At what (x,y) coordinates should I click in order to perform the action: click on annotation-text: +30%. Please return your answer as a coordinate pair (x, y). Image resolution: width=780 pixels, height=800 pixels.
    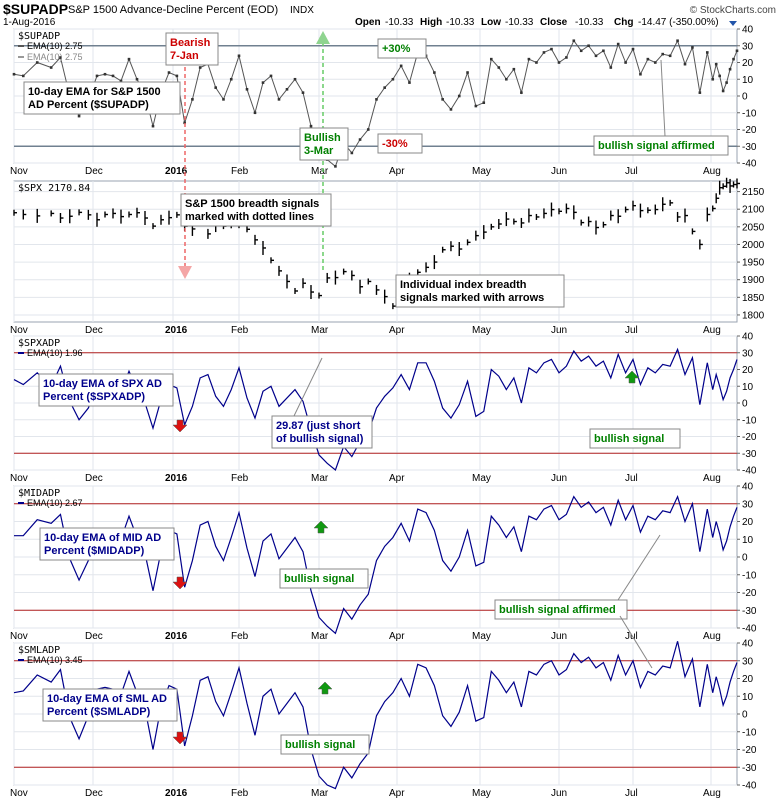
    Looking at the image, I should click on (396, 49).